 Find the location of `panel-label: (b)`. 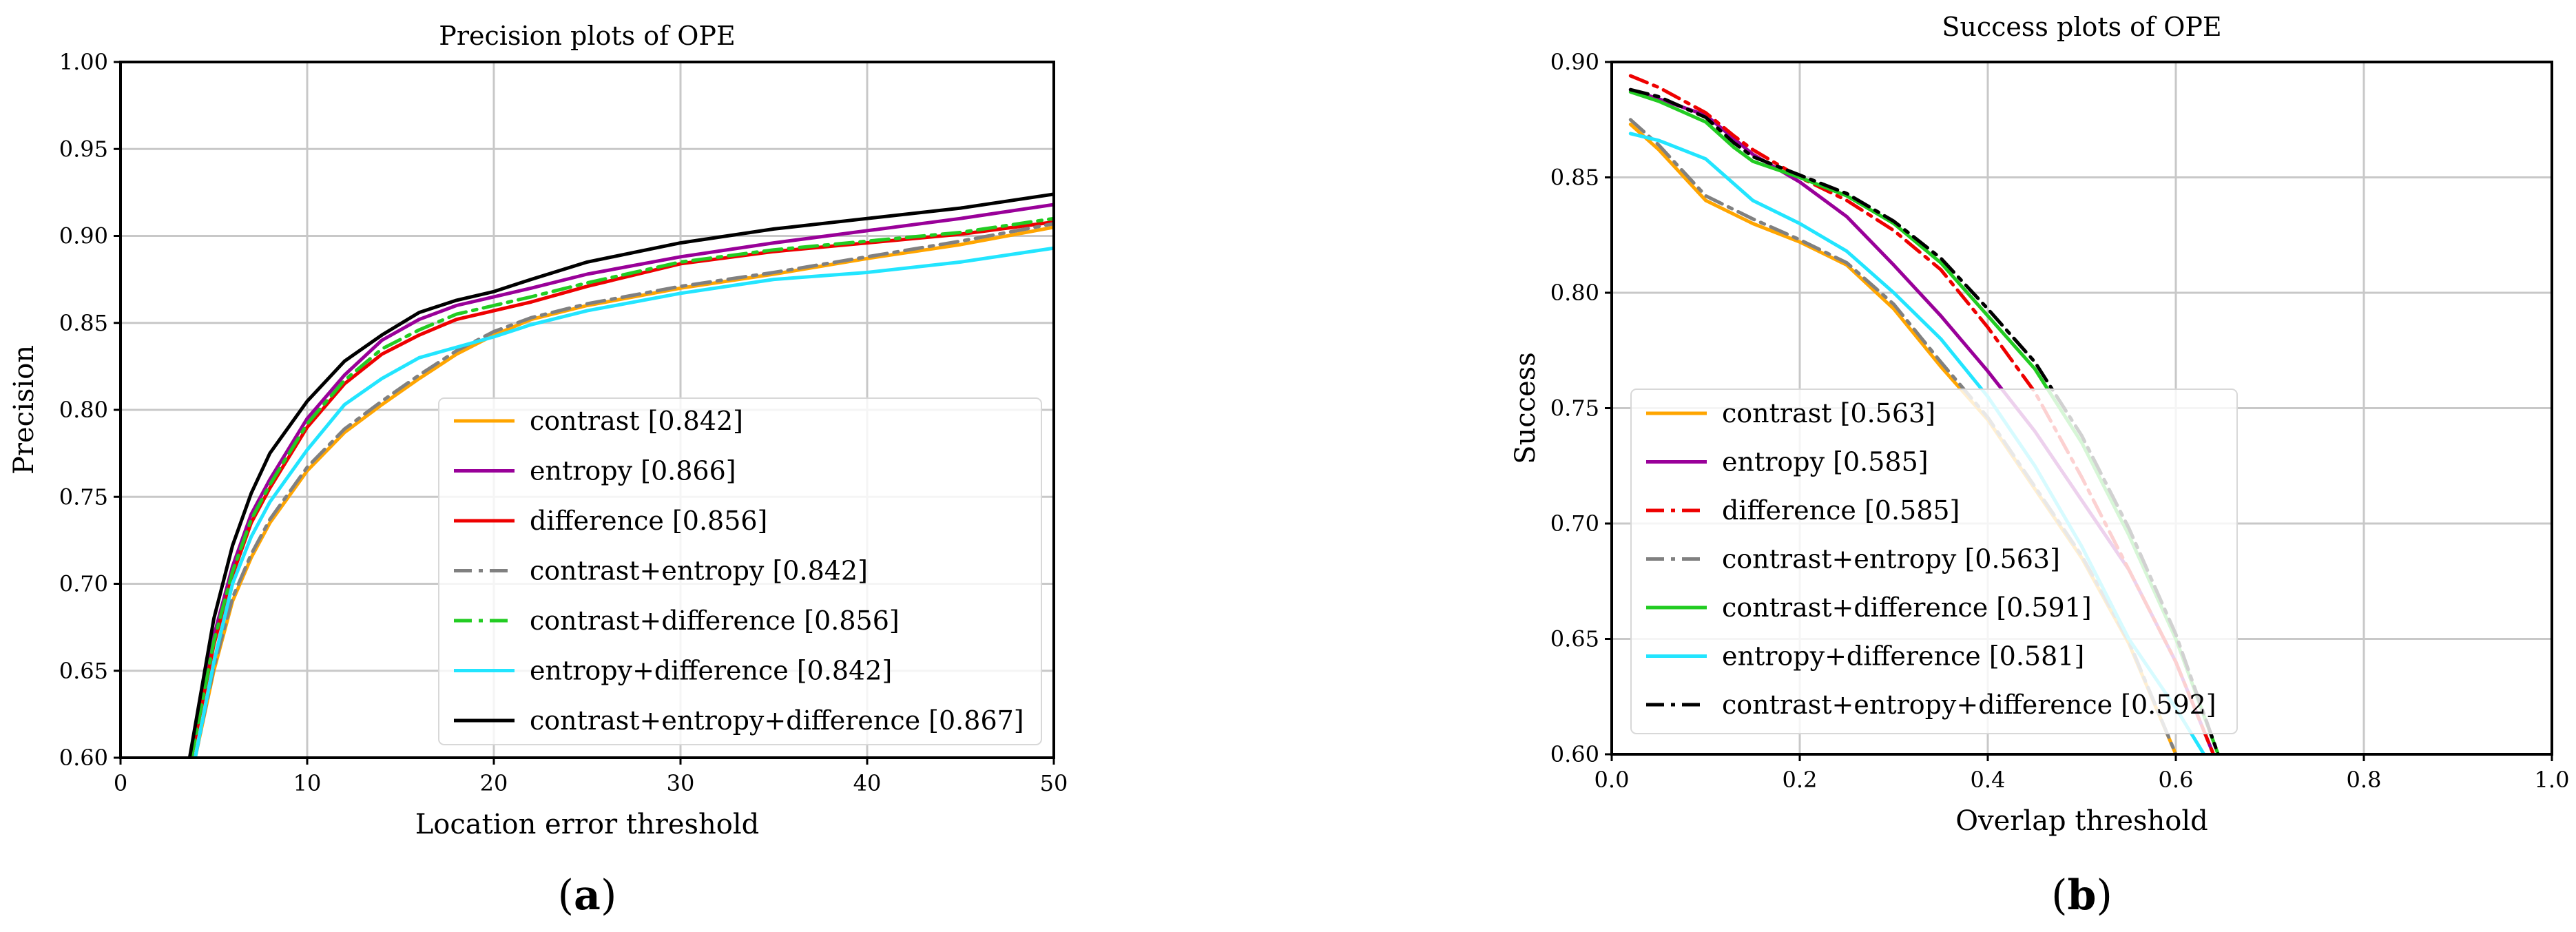

panel-label: (b) is located at coordinates (2081, 895).